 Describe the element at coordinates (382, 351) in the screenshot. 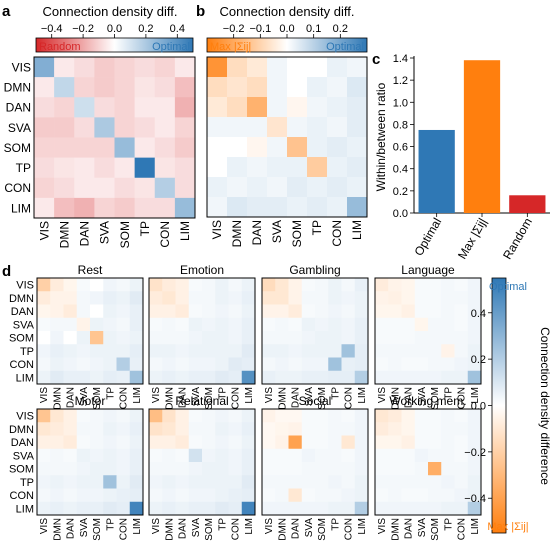

I see `panel-d-task-3-cell-TP-VIS` at that location.